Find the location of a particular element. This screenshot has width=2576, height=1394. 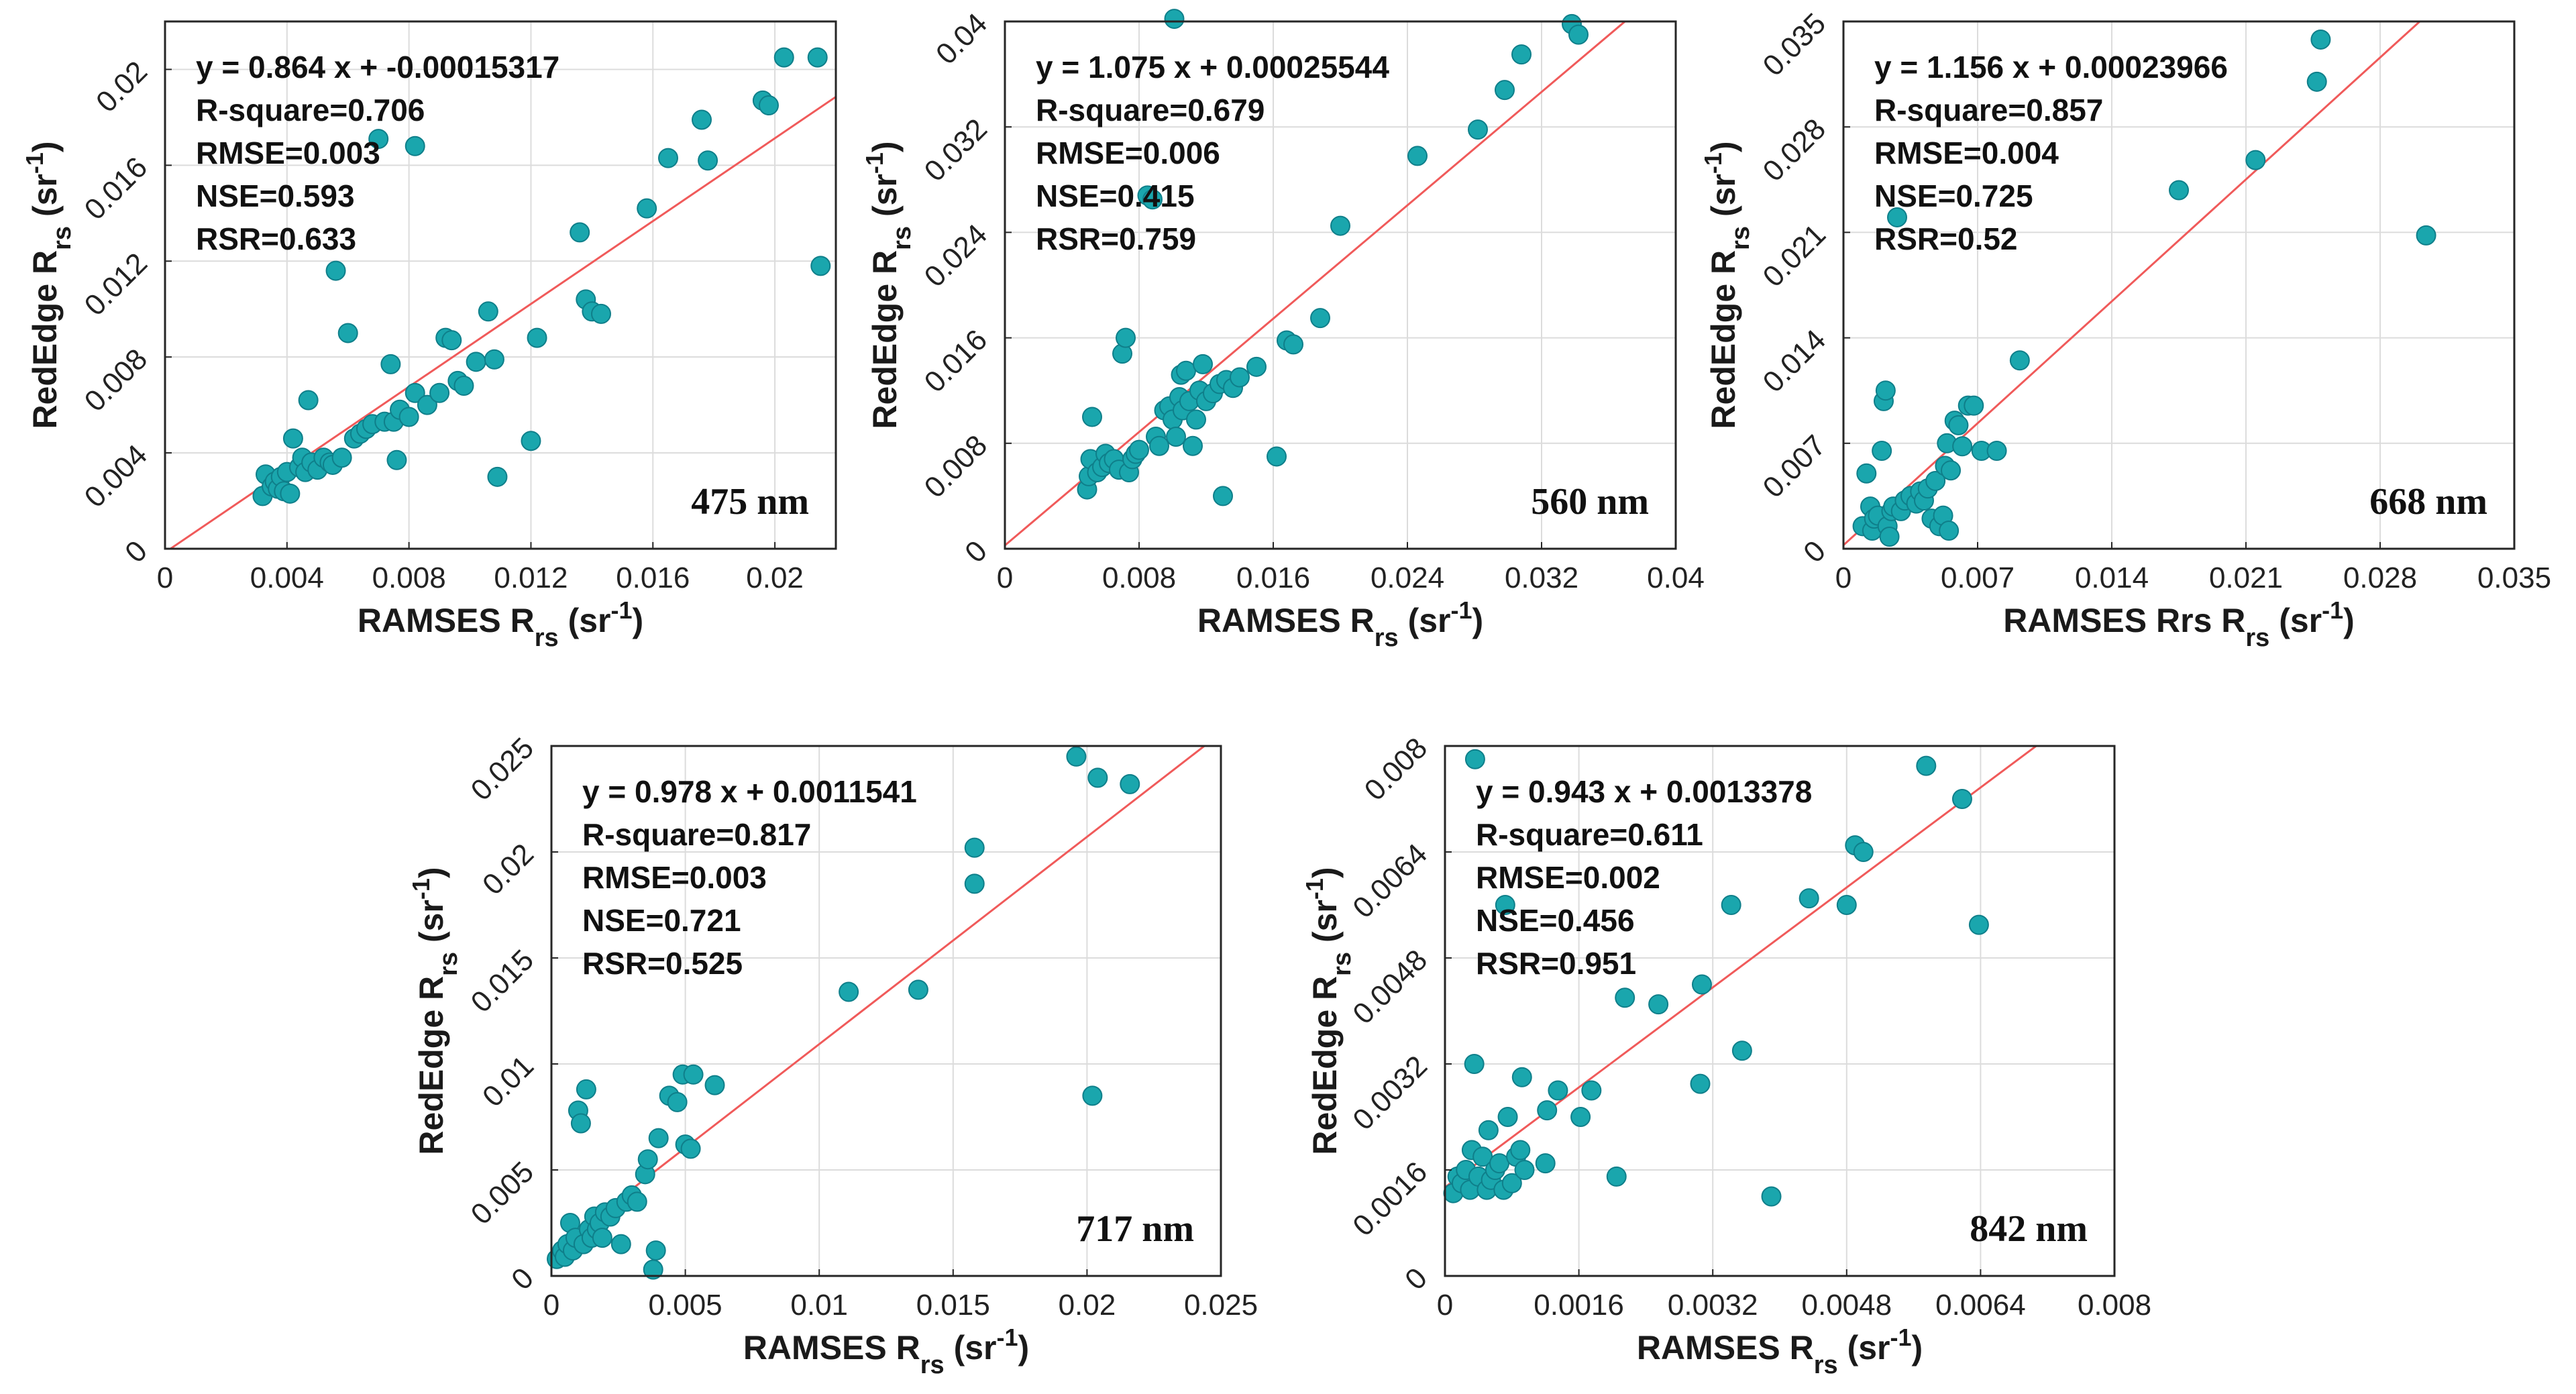

y-tick-label: 0.0016 is located at coordinates (1390, 1198).